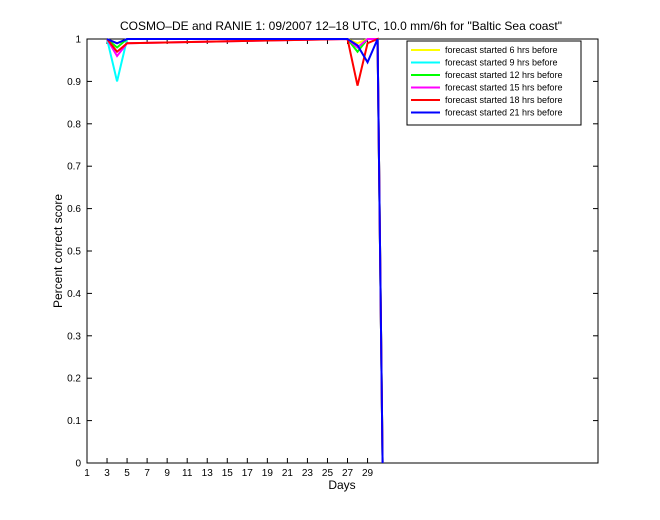 Image resolution: width=660 pixels, height=520 pixels. What do you see at coordinates (74, 336) in the screenshot?
I see `y-tick-label: 0.3` at bounding box center [74, 336].